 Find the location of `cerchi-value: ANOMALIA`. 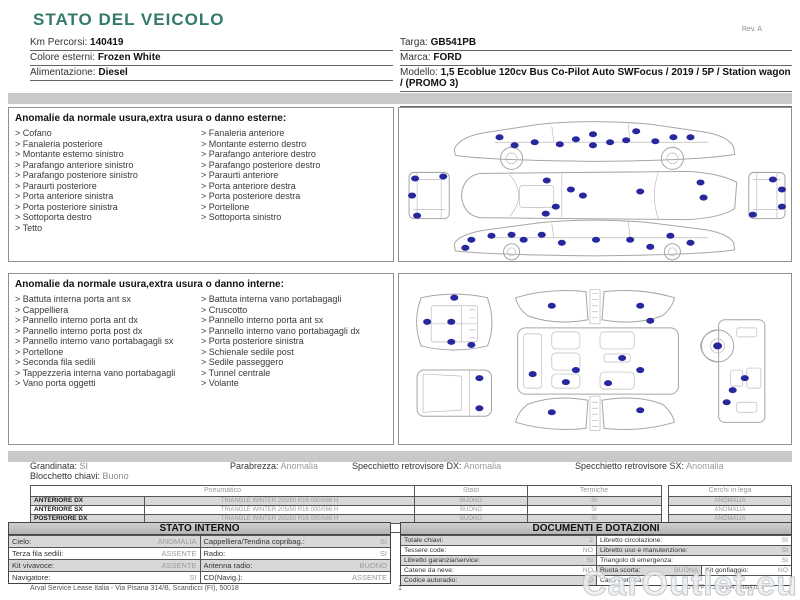

cerchi-value: ANOMALIA is located at coordinates (730, 501).